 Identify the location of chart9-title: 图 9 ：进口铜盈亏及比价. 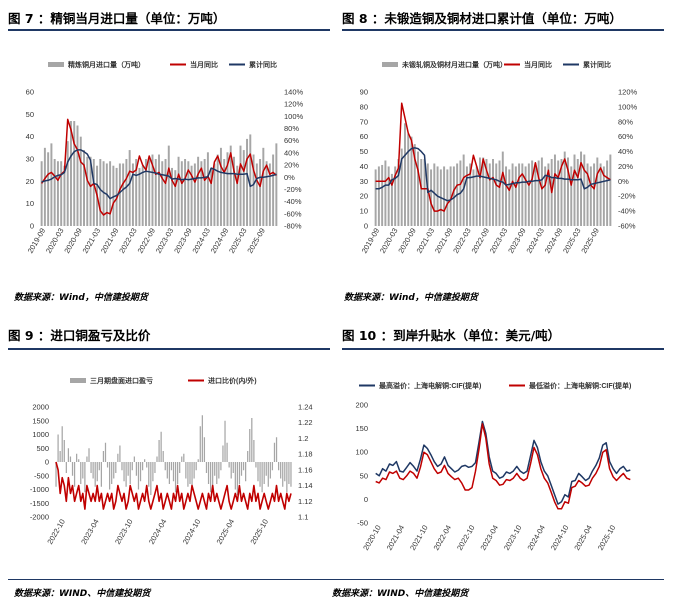
(79, 335).